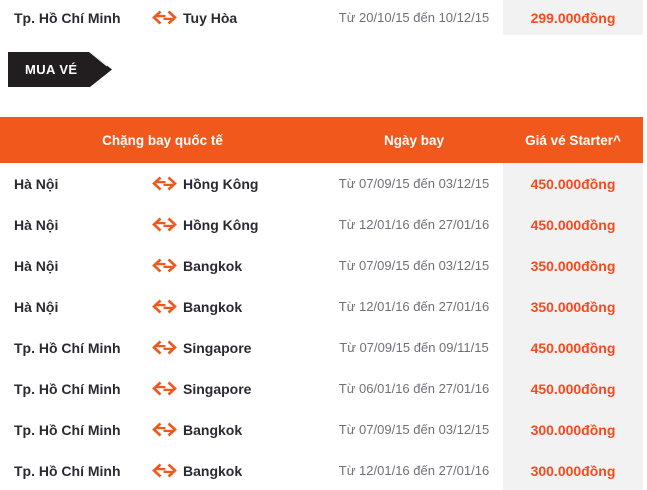 This screenshot has height=490, width=647. I want to click on fare-price: 299.000đồng, so click(573, 17).